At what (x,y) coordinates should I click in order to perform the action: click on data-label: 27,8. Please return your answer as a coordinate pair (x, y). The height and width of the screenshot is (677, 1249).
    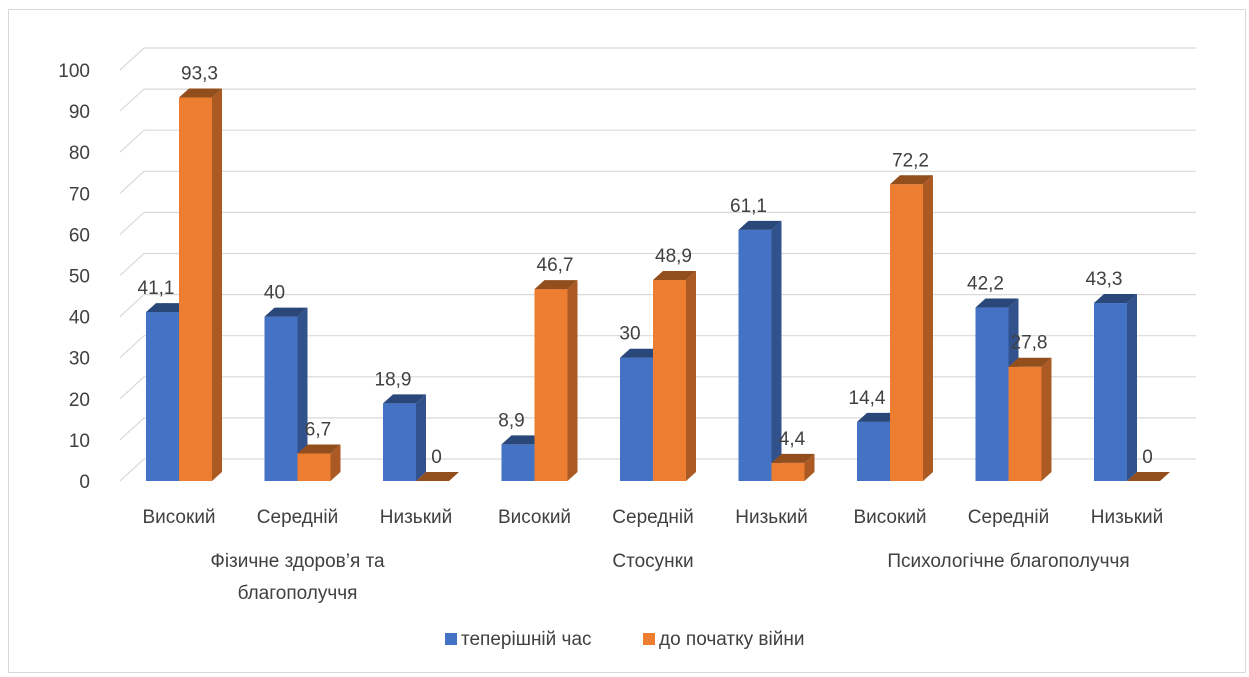
    Looking at the image, I should click on (1029, 343).